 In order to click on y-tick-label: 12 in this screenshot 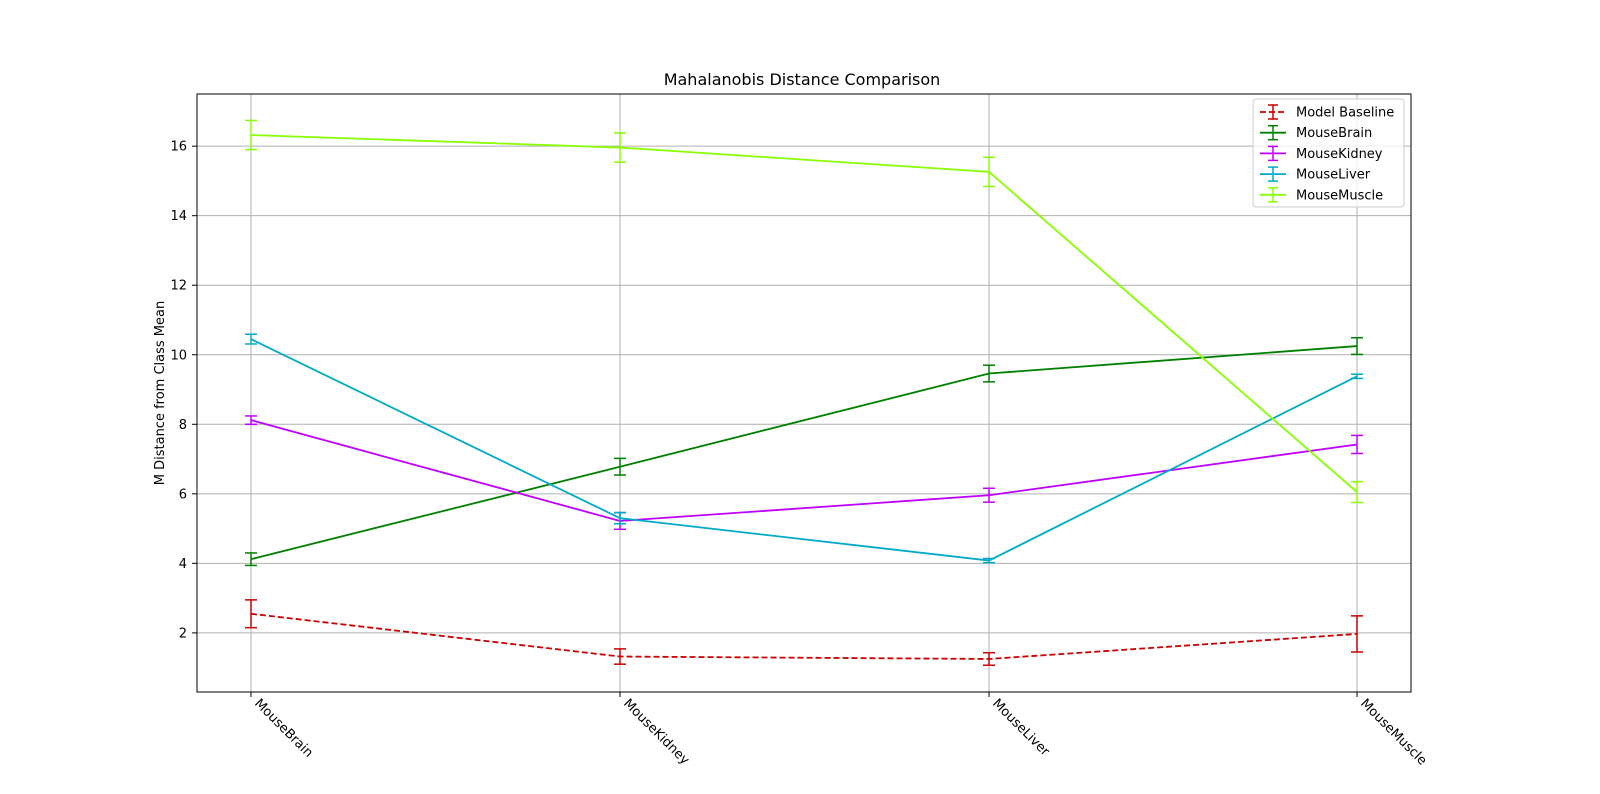, I will do `click(178, 286)`.